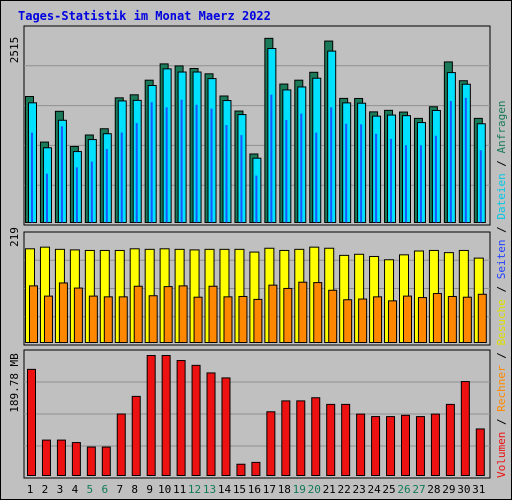  Describe the element at coordinates (269, 489) in the screenshot. I see `day-label: 17` at that location.